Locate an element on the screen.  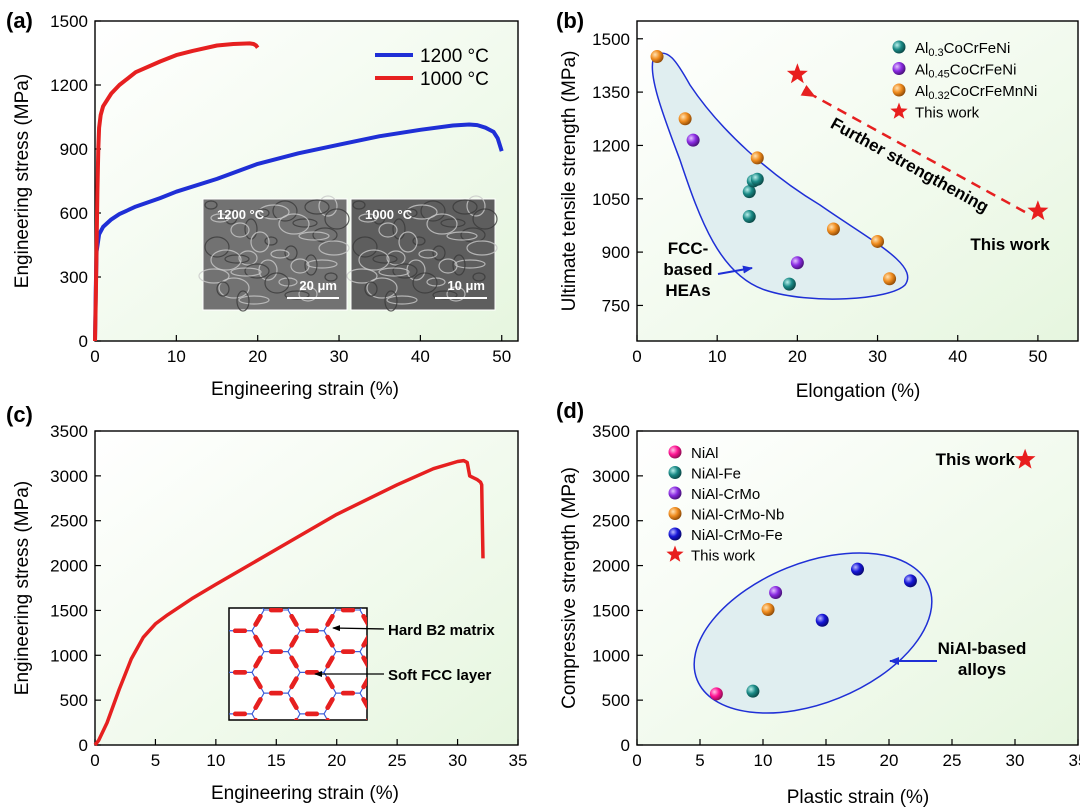
inset-temp-label: 1200 °C is located at coordinates (241, 214).